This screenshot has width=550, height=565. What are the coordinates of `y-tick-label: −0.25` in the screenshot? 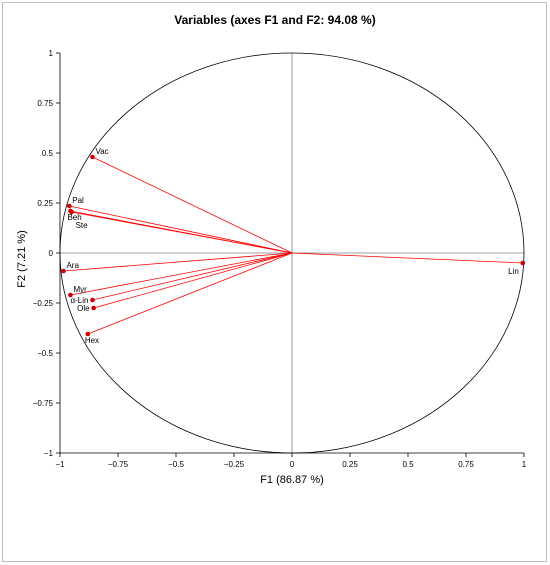 It's located at (43, 303).